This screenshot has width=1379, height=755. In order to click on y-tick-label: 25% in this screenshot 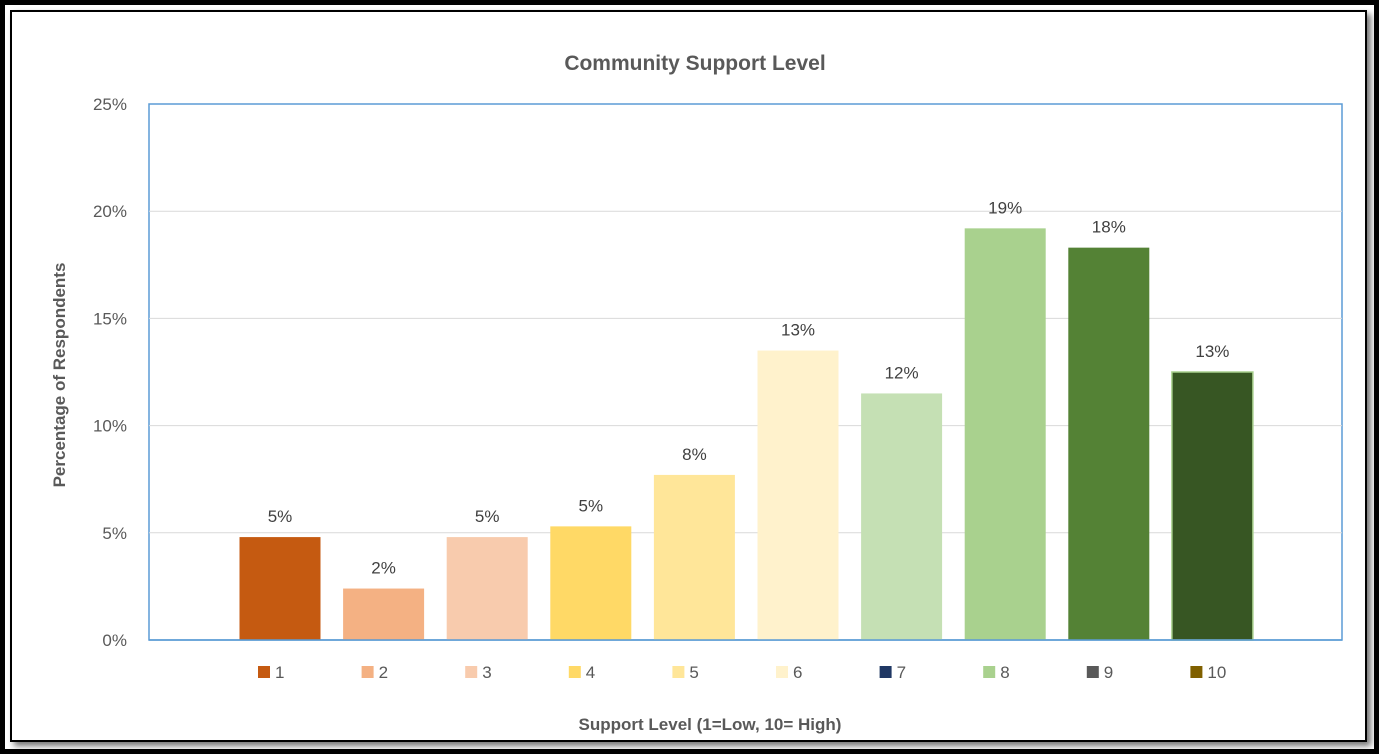, I will do `click(110, 104)`.